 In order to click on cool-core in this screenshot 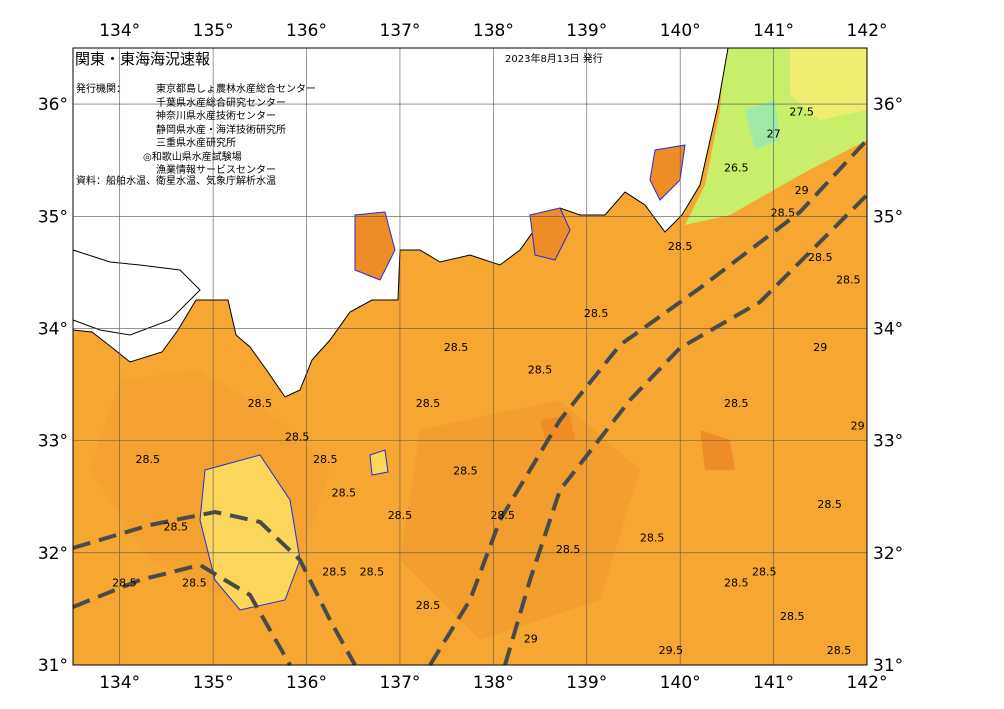, I will do `click(762, 125)`.